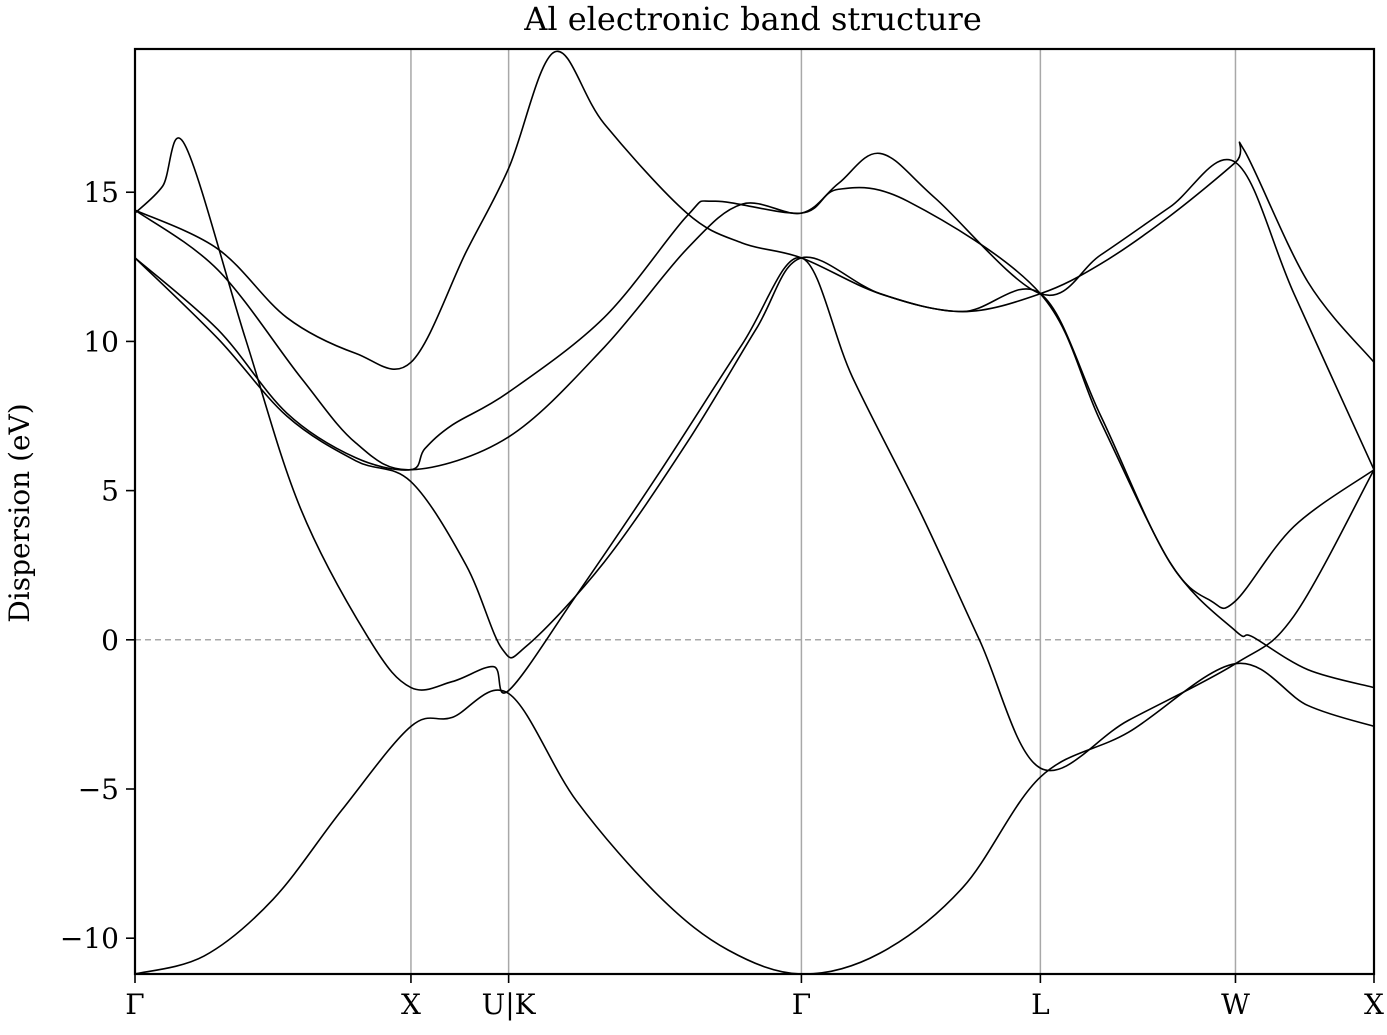  Describe the element at coordinates (110, 640) in the screenshot. I see `y-tick-label: 0` at that location.